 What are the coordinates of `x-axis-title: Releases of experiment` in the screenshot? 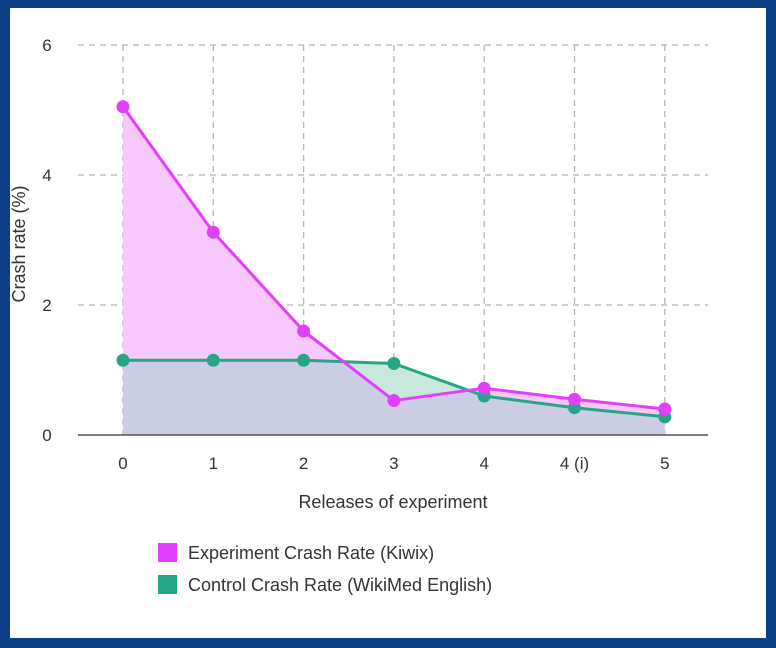 It's located at (392, 502).